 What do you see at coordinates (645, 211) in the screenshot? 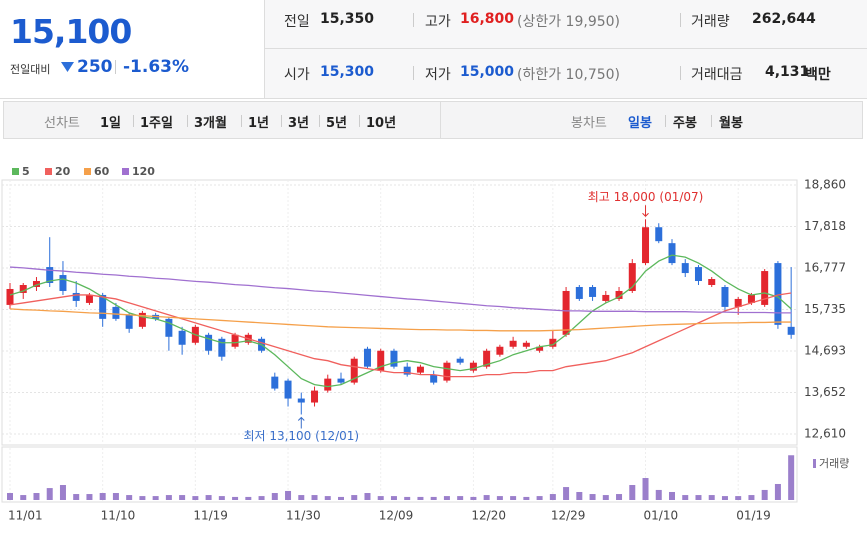
I see `high-arrow` at bounding box center [645, 211].